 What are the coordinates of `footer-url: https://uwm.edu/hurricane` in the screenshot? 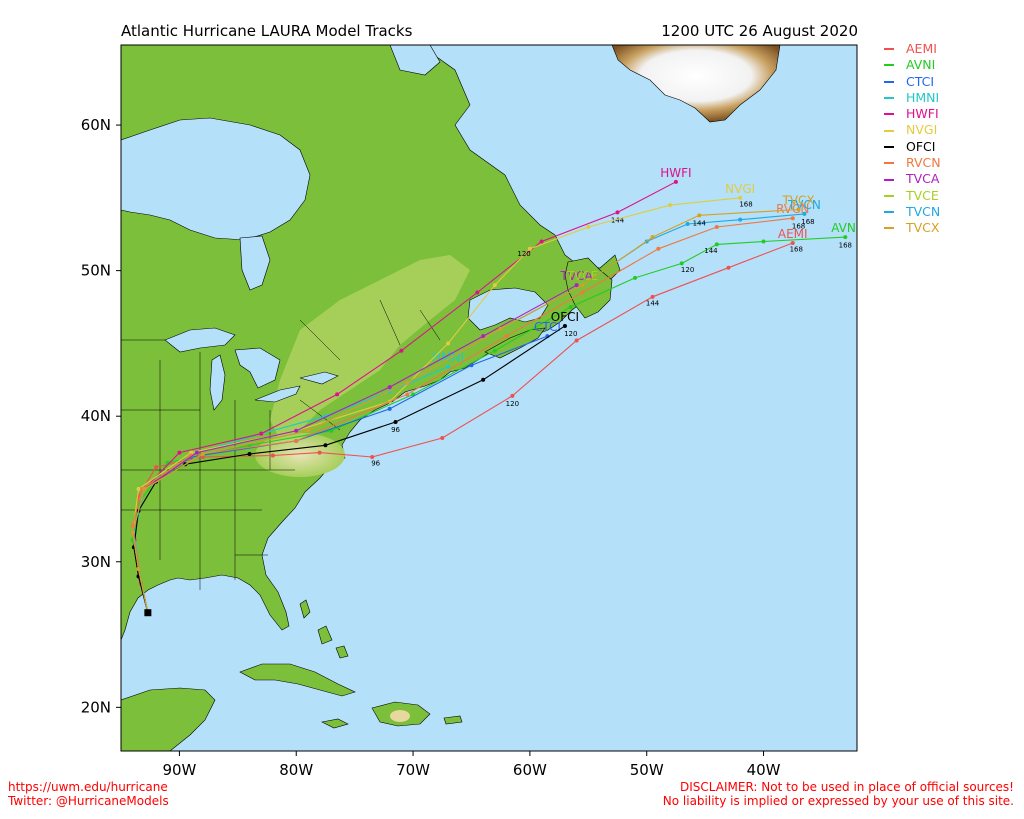 It's located at (88, 787).